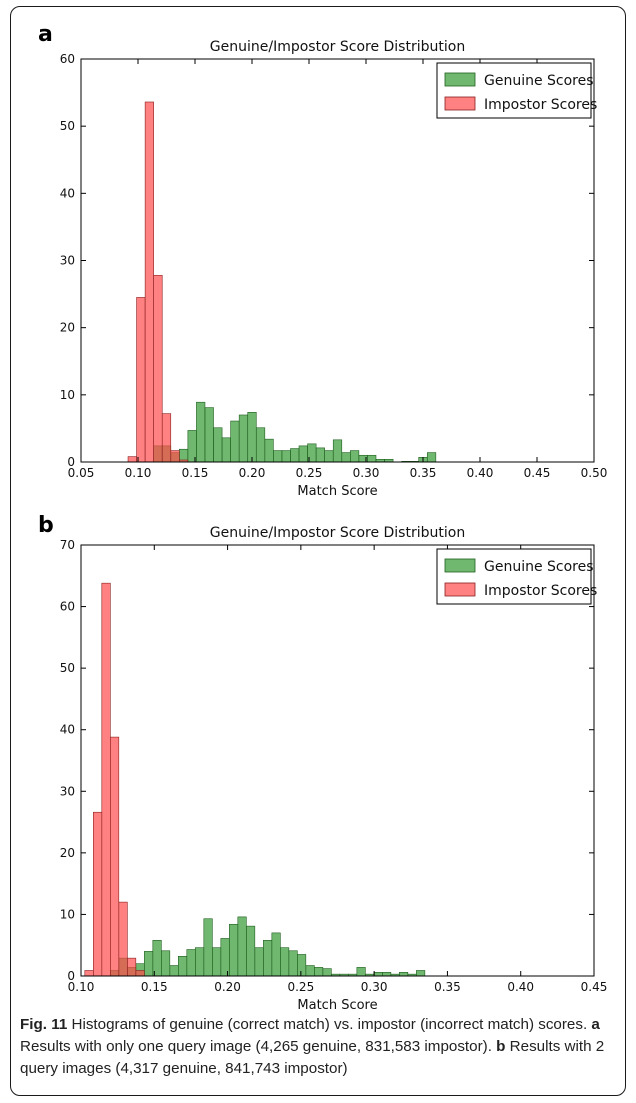 The height and width of the screenshot is (1103, 636). What do you see at coordinates (337, 1005) in the screenshot?
I see `x-axis-label: Match Score` at bounding box center [337, 1005].